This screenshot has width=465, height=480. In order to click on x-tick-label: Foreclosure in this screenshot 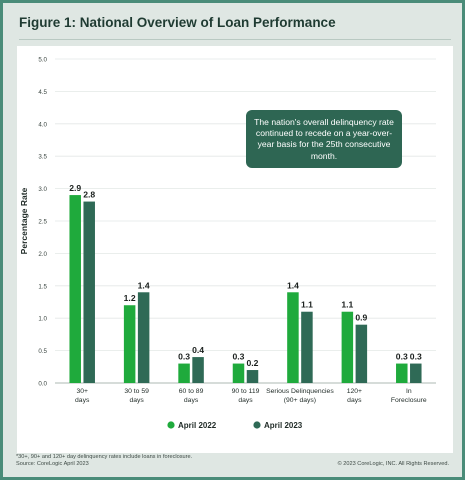, I will do `click(409, 400)`.